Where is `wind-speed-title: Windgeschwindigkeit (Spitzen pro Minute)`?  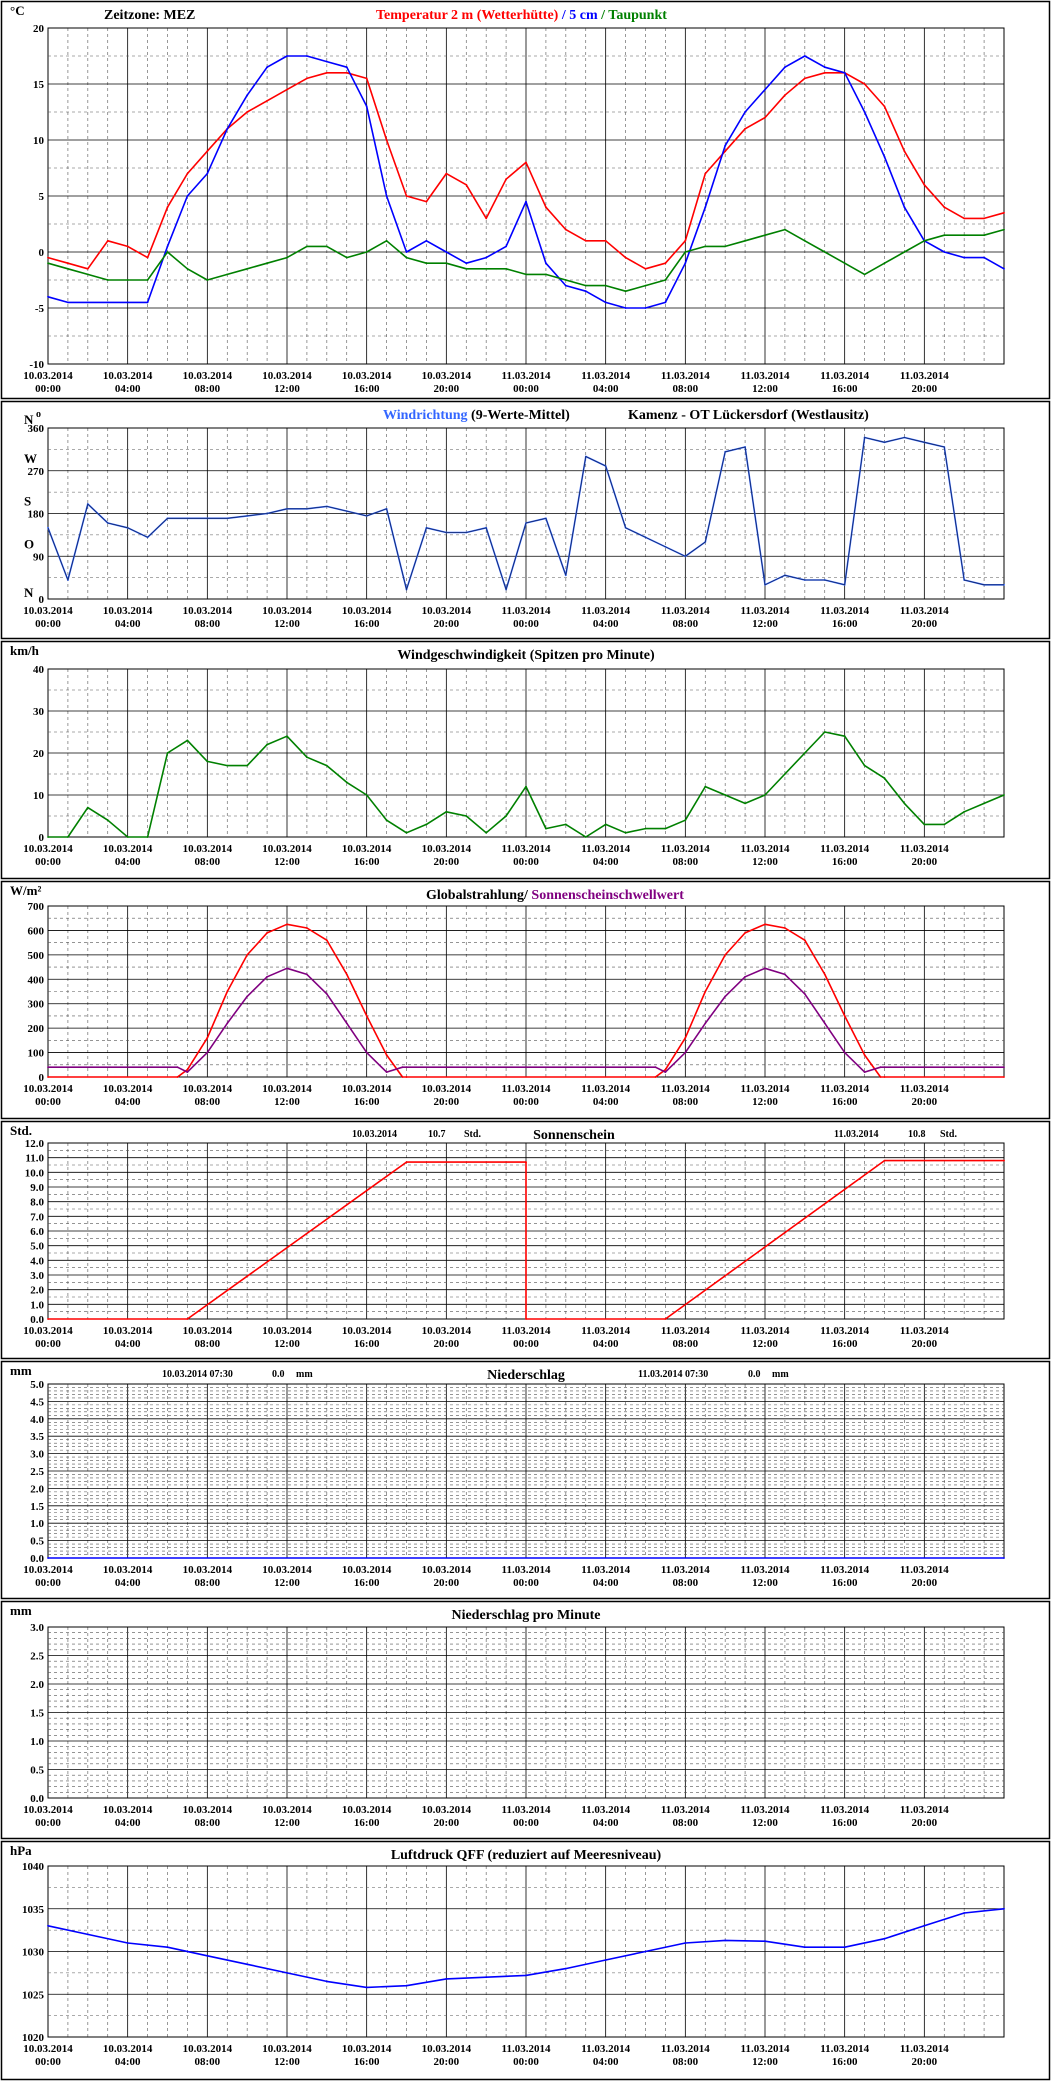
wind-speed-title: Windgeschwindigkeit (Spitzen pro Minute) is located at coordinates (526, 655).